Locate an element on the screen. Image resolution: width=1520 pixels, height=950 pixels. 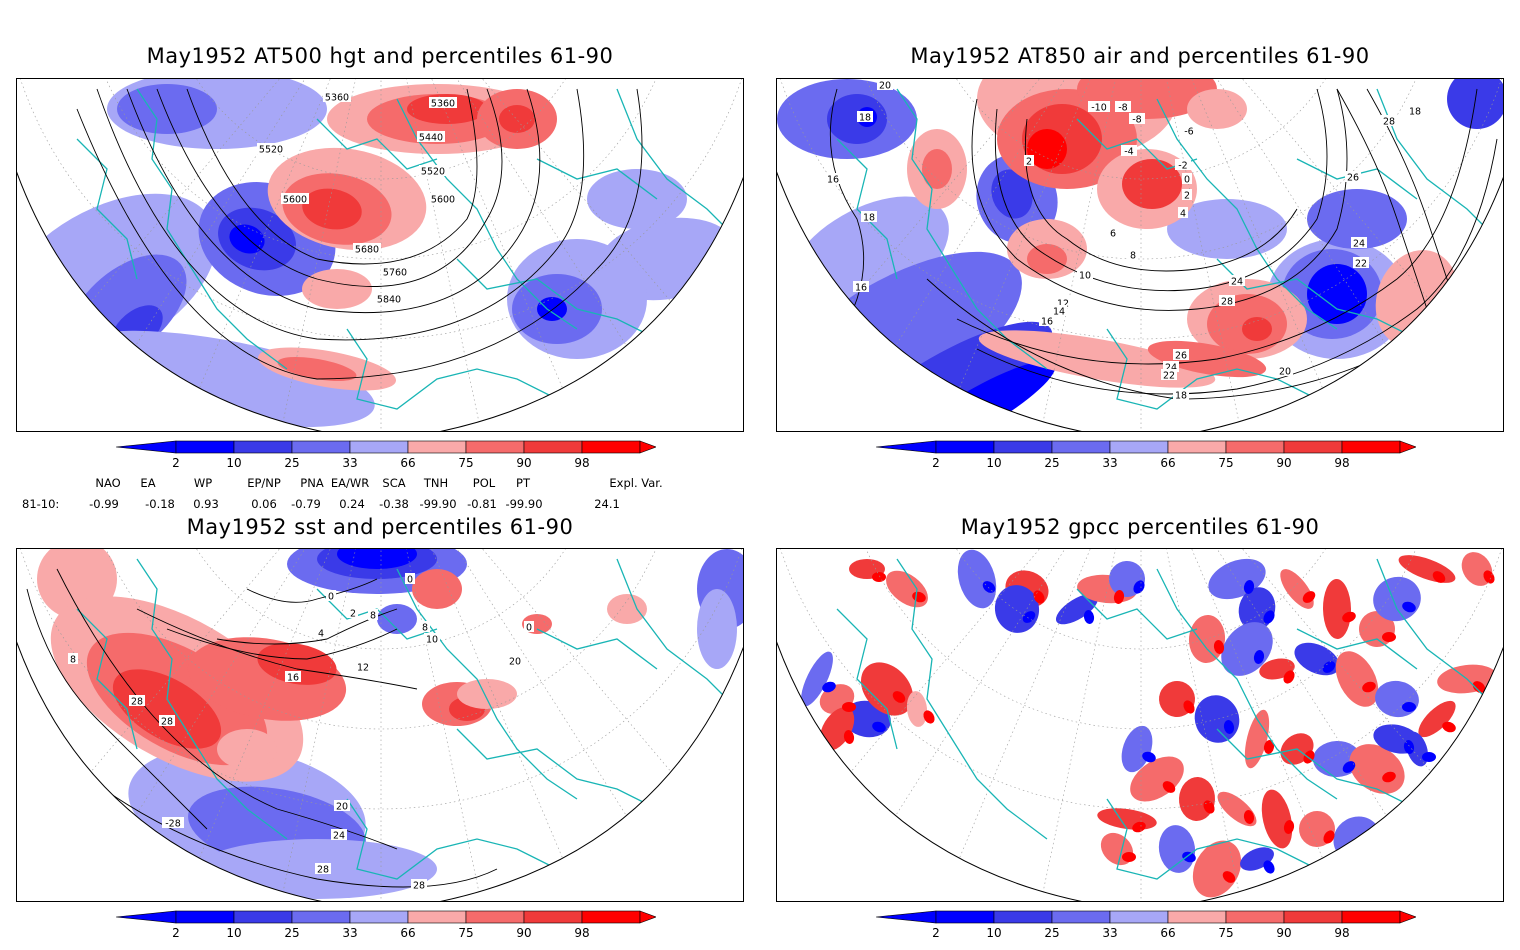
contour-label: -4 is located at coordinates (1128, 152).